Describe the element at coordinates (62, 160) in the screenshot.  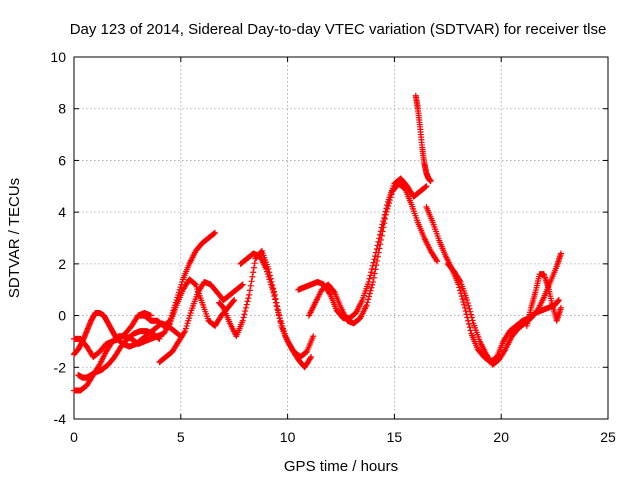
I see `y-tick-label: 6` at that location.